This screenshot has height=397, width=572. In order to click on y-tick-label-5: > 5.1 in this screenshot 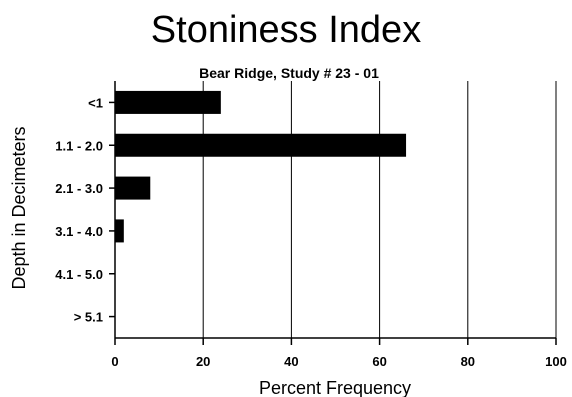, I will do `click(88, 317)`.